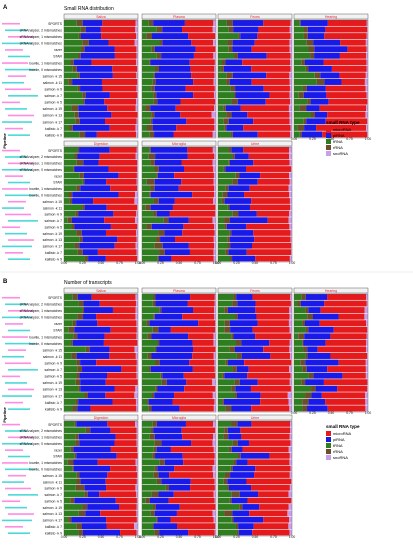 The width and height of the screenshot is (413, 550). Describe the element at coordinates (328, 433) in the screenshot. I see `legend-swatch` at that location.